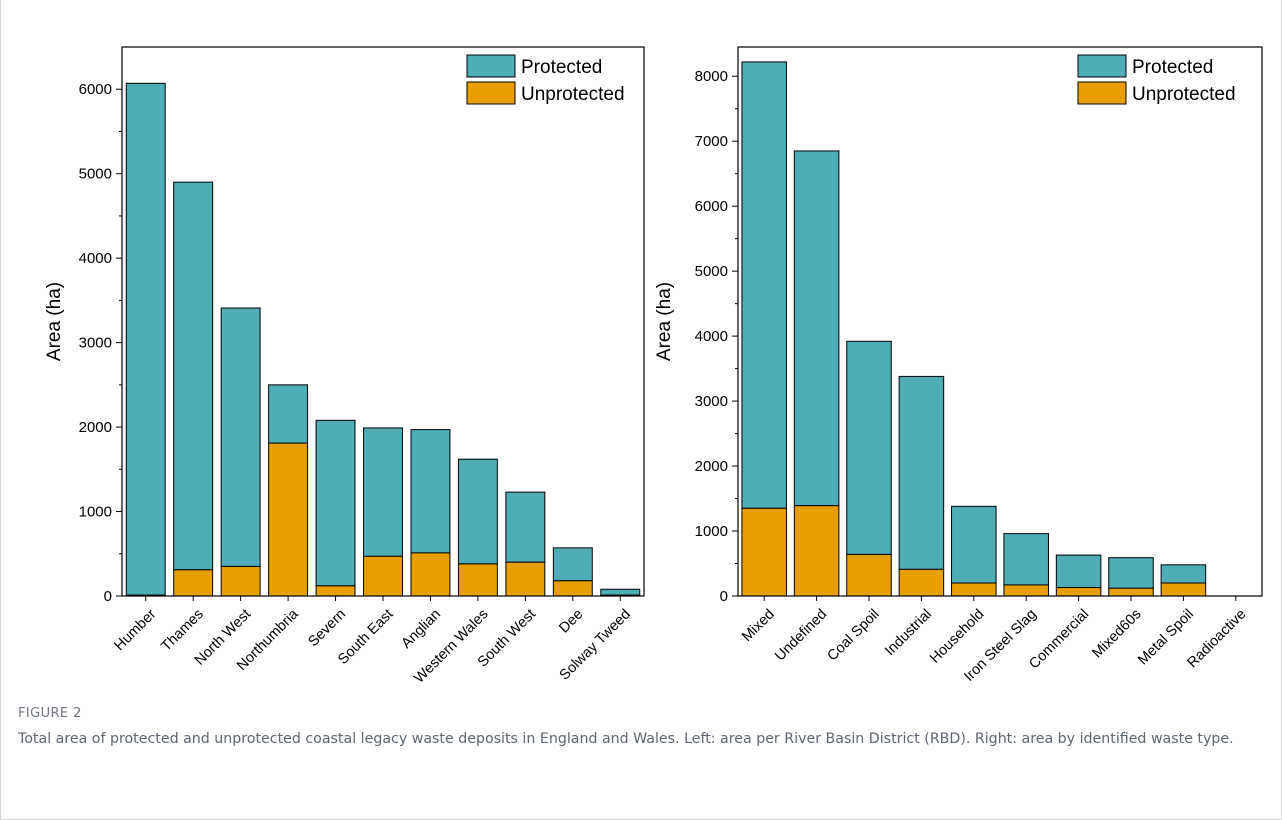  I want to click on bar-unprotected-metal-spoil, so click(1183, 589).